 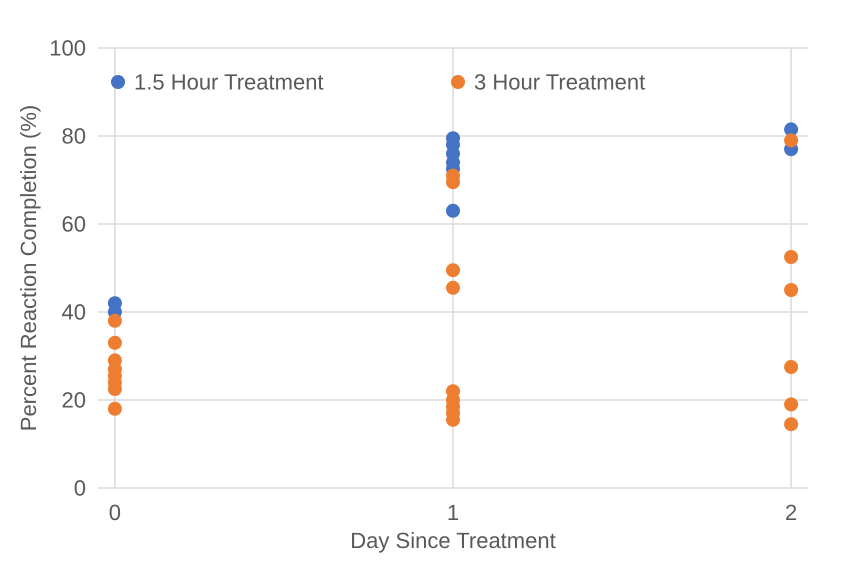 I want to click on y-tick-label: 100, so click(x=67, y=48).